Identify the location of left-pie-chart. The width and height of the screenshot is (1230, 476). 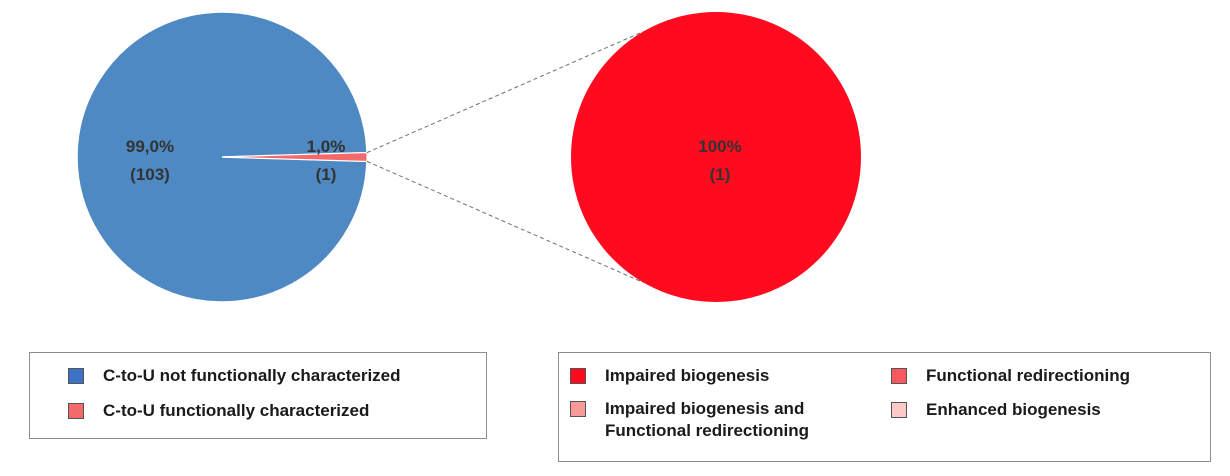
(222, 157).